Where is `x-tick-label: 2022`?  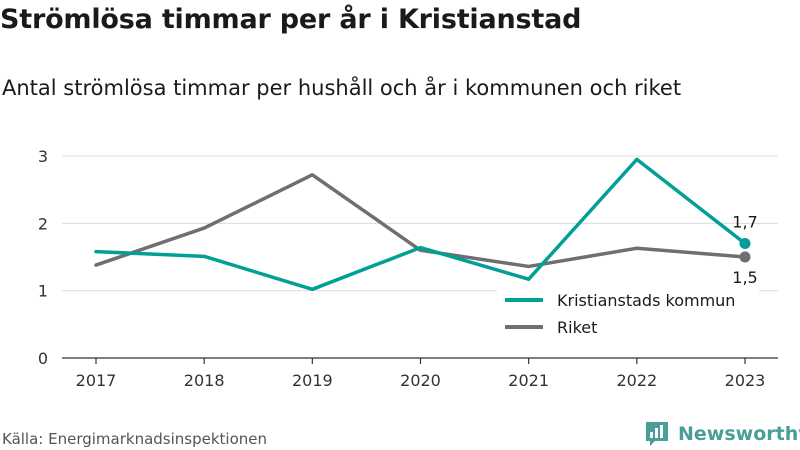
x-tick-label: 2022 is located at coordinates (636, 380).